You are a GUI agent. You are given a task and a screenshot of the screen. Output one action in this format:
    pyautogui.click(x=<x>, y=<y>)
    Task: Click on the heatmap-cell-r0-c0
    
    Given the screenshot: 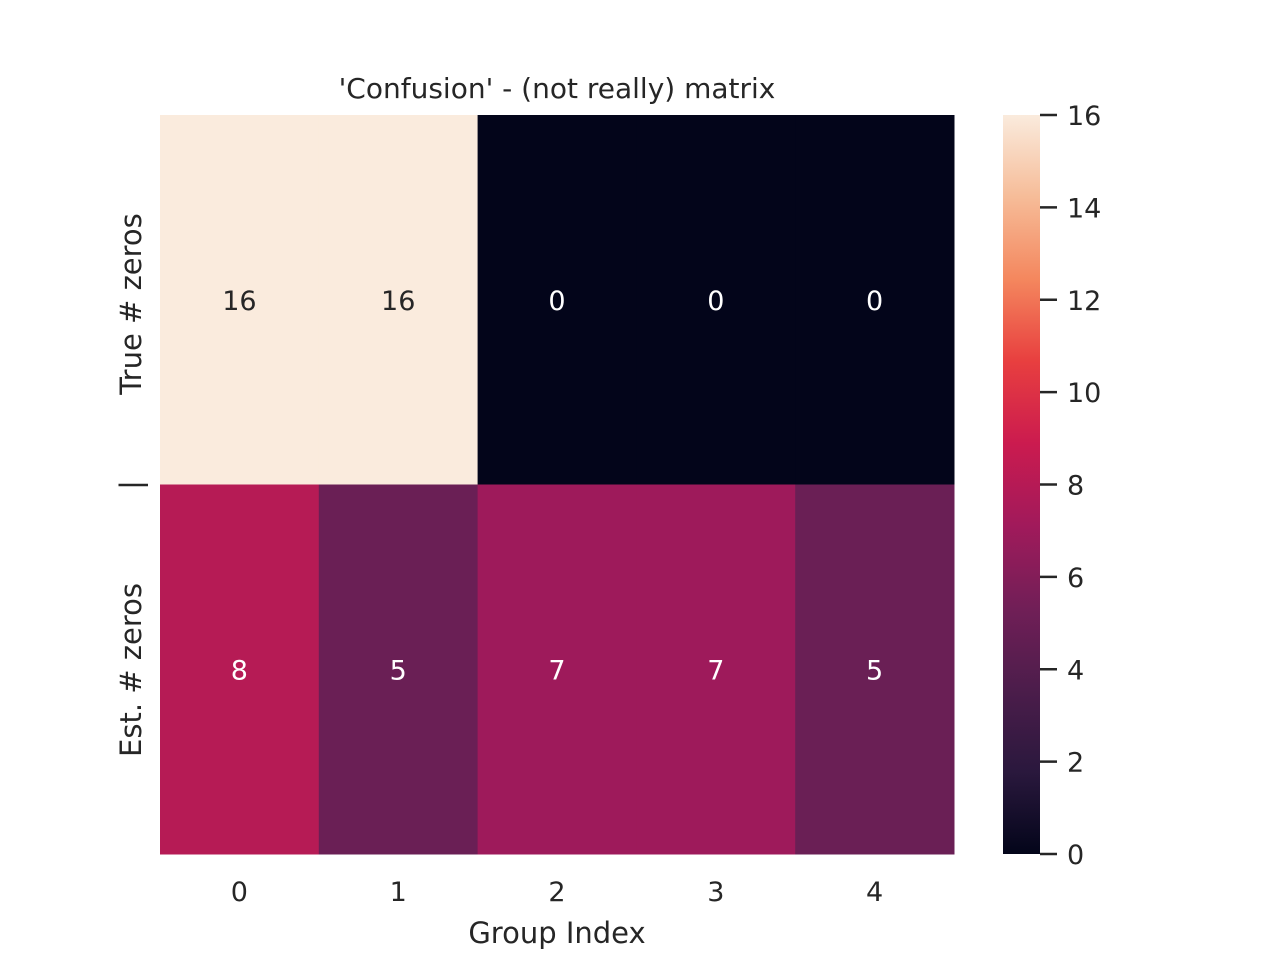 What is the action you would take?
    pyautogui.click(x=240, y=300)
    